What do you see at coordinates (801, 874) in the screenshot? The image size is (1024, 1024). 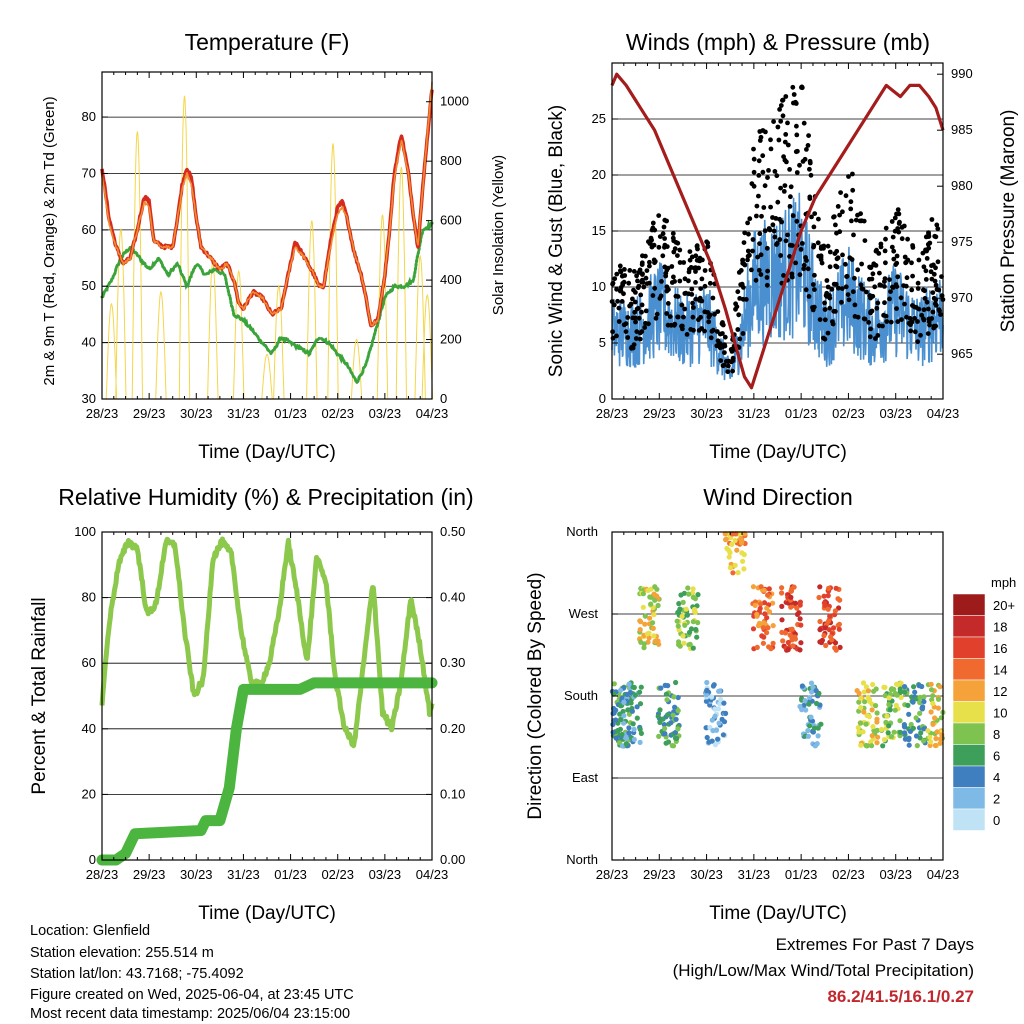 I see `x-tick-label: 01/23` at bounding box center [801, 874].